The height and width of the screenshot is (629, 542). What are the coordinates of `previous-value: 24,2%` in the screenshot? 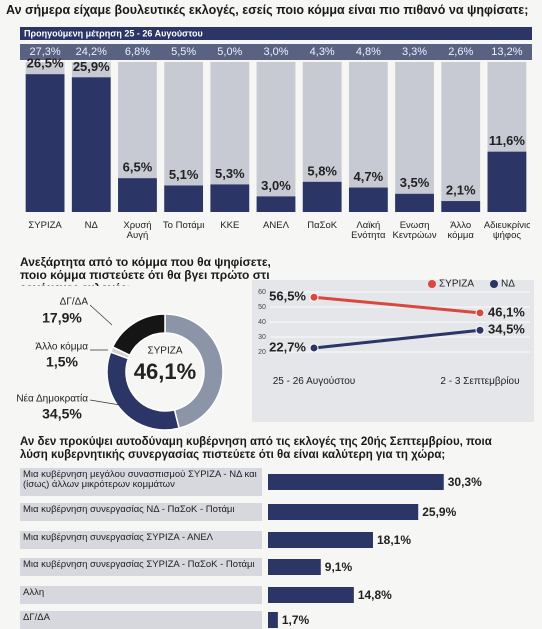 It's located at (91, 52).